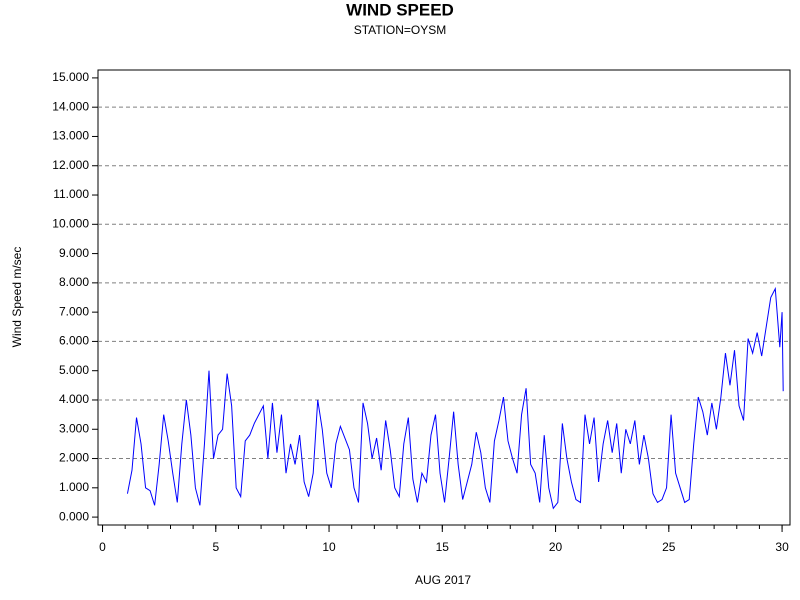  What do you see at coordinates (102, 547) in the screenshot?
I see `x-tick-label: 0` at bounding box center [102, 547].